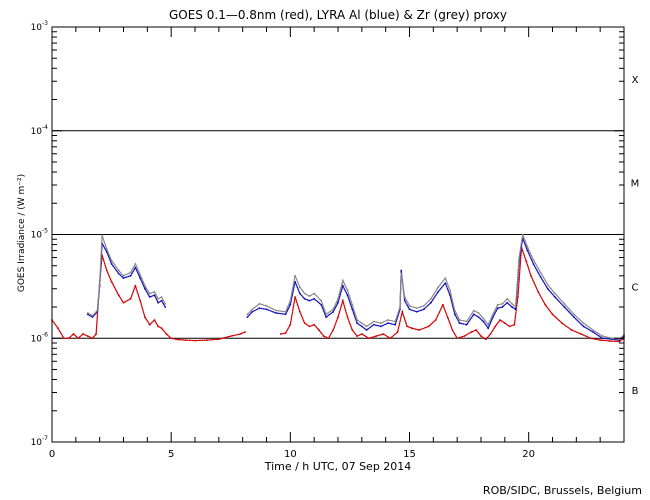 The height and width of the screenshot is (500, 650). I want to click on flare-class-label: B, so click(635, 391).